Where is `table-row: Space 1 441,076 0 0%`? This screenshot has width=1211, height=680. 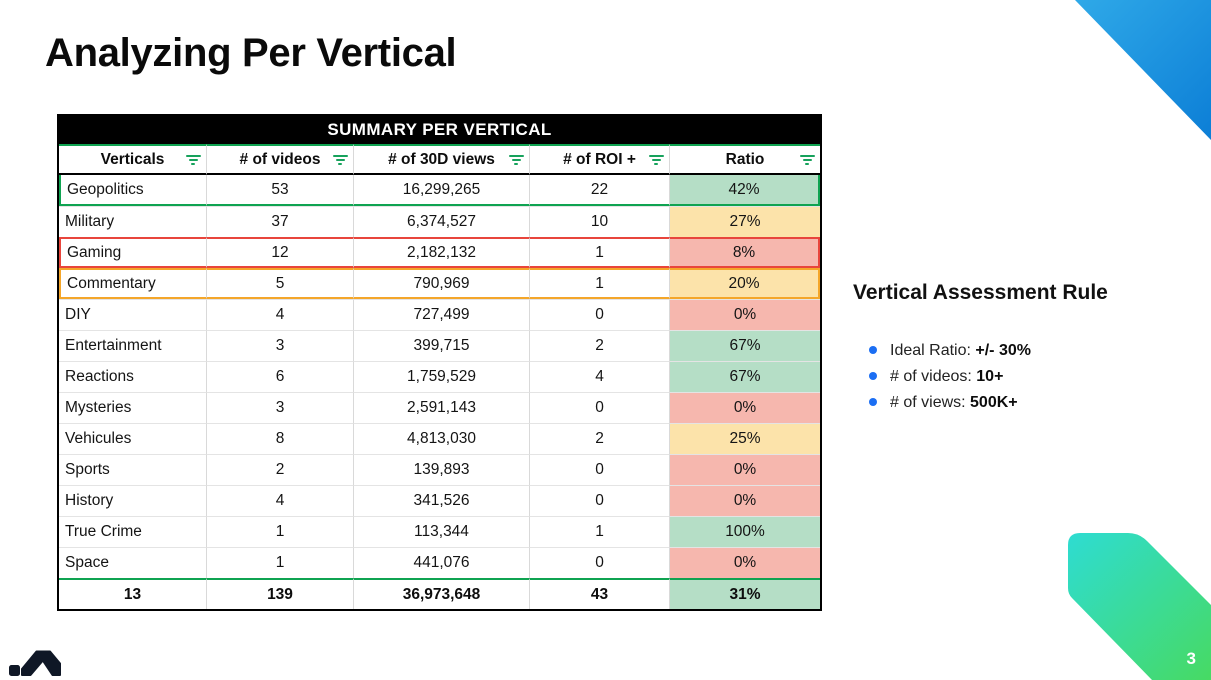 table-row: Space 1 441,076 0 0% is located at coordinates (440, 562).